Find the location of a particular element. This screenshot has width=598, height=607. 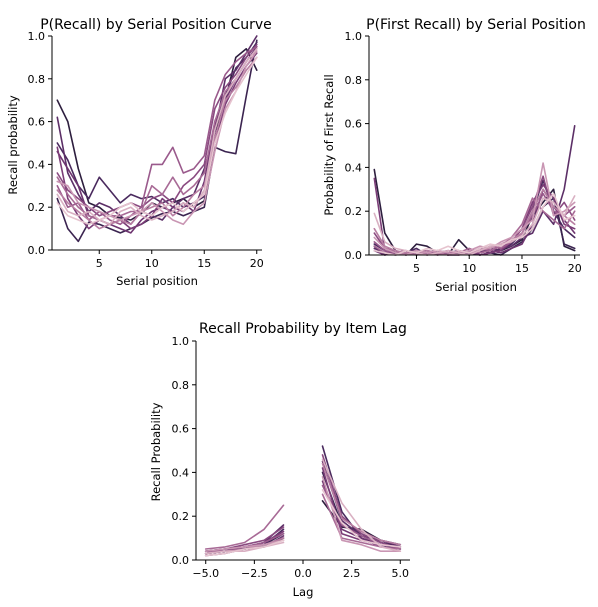

series-line-13-part1 is located at coordinates (244, 548).